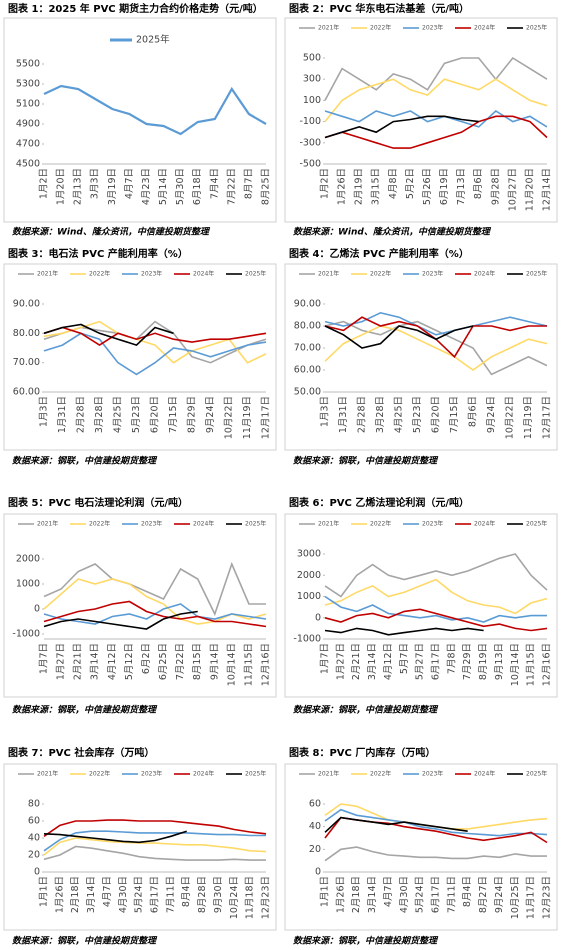 The width and height of the screenshot is (561, 950). I want to click on x-tick-label: 10月14日, so click(231, 664).